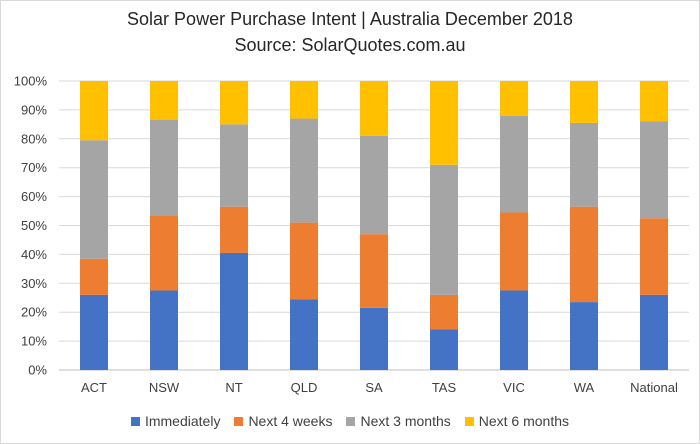 This screenshot has width=700, height=444. I want to click on y-tick-label: 40%, so click(34, 254).